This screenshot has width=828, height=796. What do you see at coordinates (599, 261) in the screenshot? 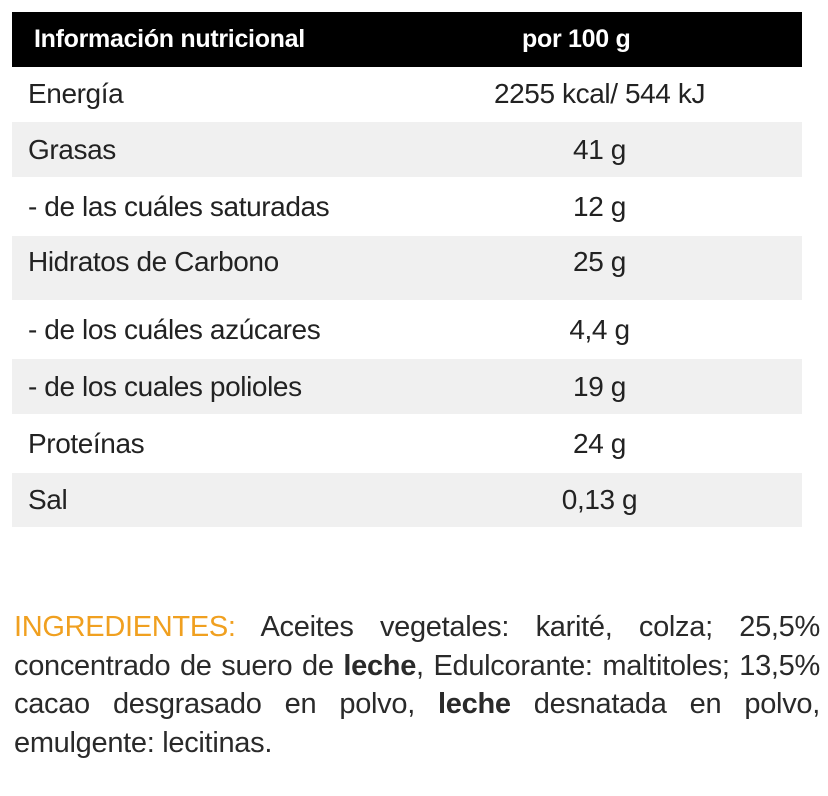
I see `row-value: 25 g` at bounding box center [599, 261].